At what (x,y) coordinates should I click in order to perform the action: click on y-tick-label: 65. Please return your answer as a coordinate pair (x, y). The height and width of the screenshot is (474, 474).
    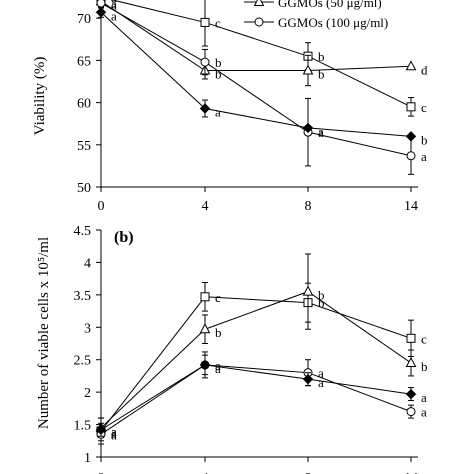
    Looking at the image, I should click on (84, 61).